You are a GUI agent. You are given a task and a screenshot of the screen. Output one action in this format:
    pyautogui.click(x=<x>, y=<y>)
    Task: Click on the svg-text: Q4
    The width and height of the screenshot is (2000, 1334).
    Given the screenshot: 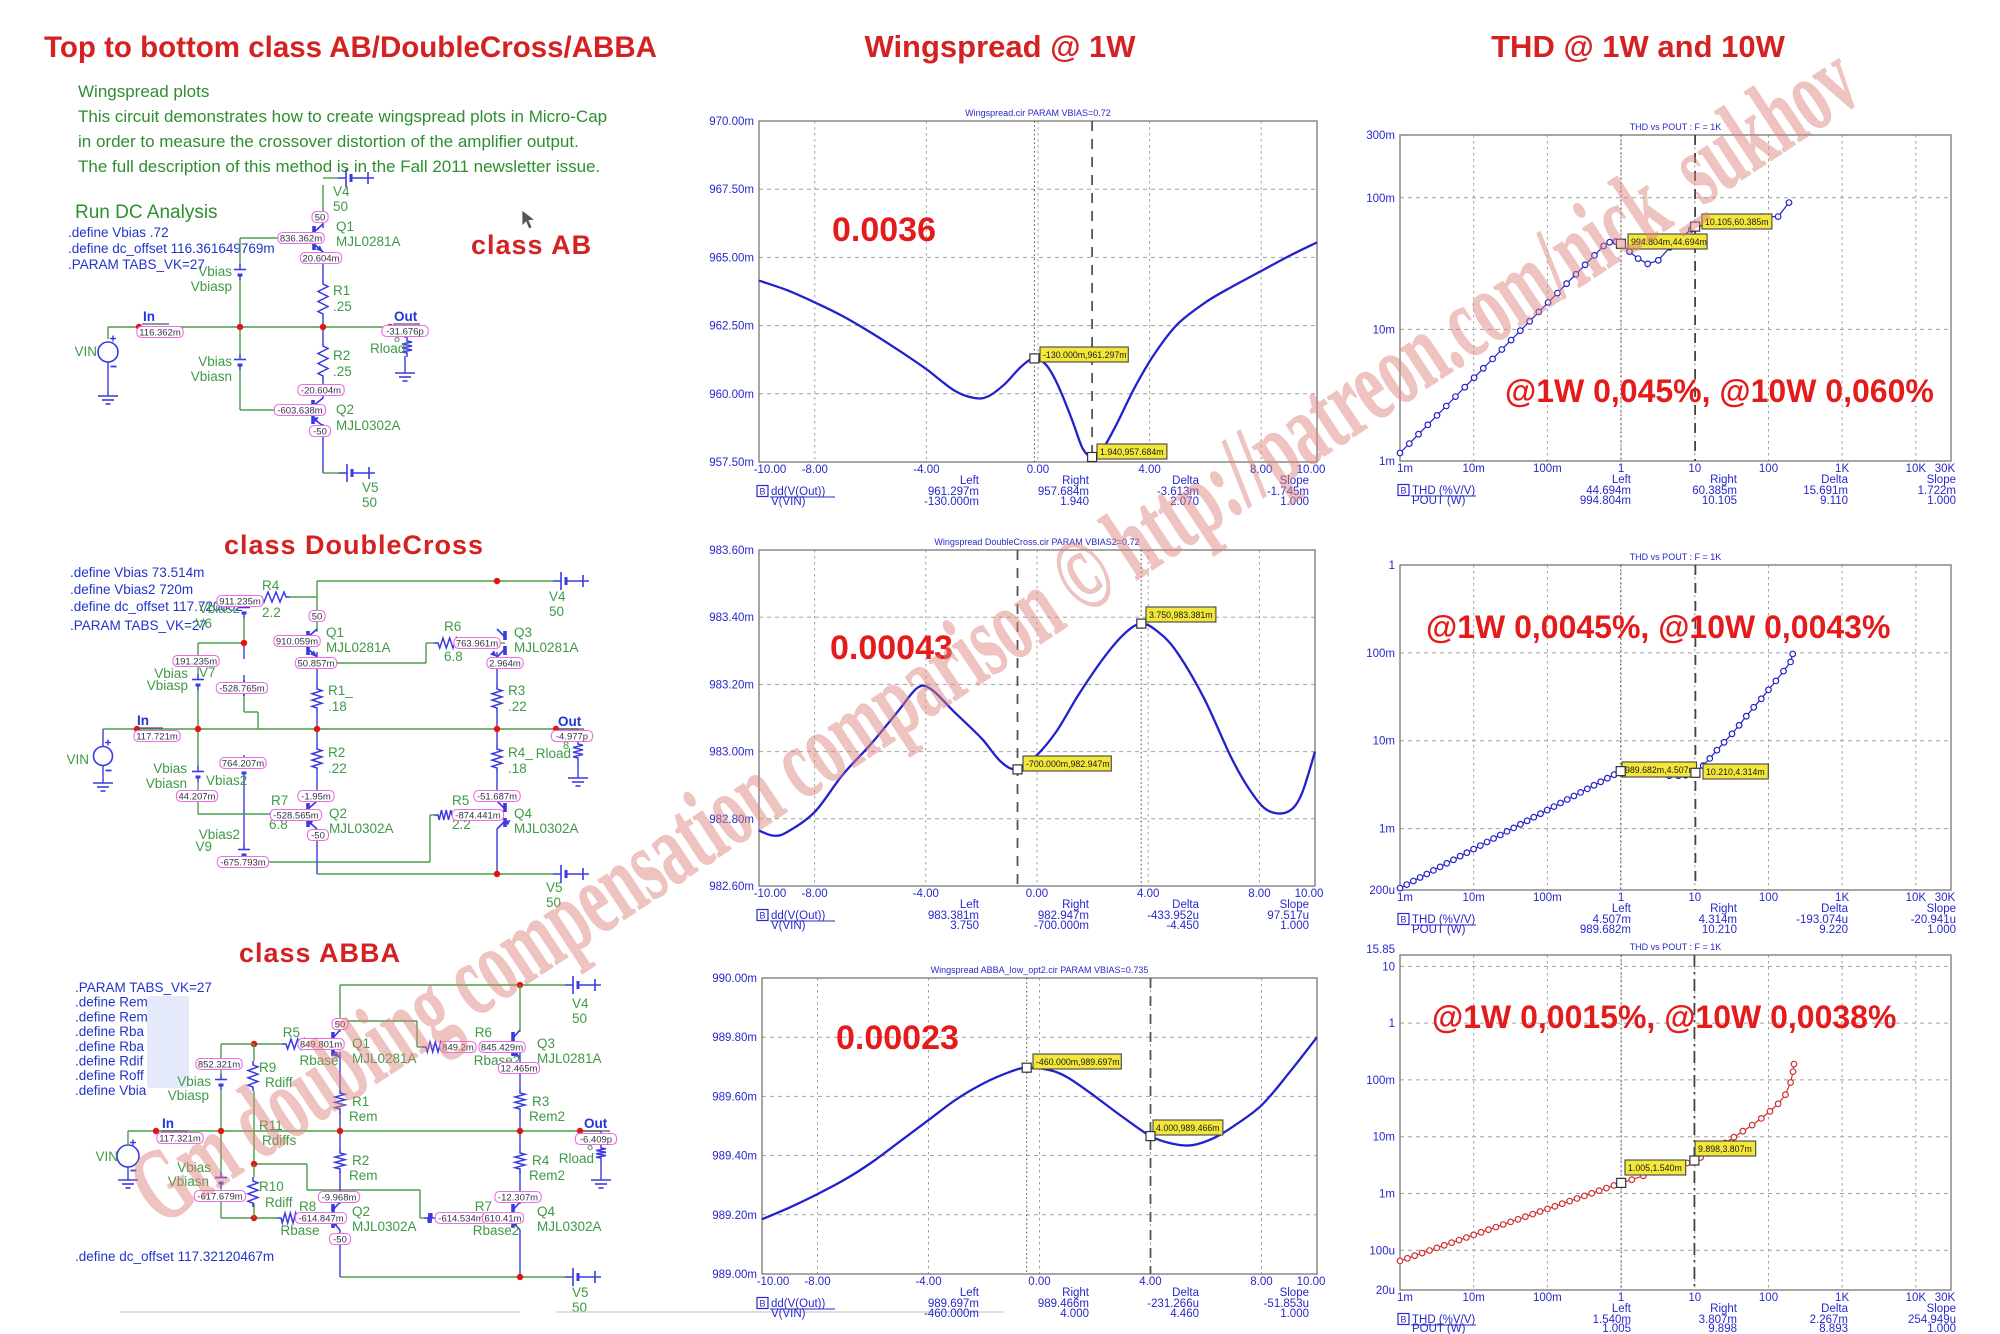 What is the action you would take?
    pyautogui.click(x=523, y=813)
    